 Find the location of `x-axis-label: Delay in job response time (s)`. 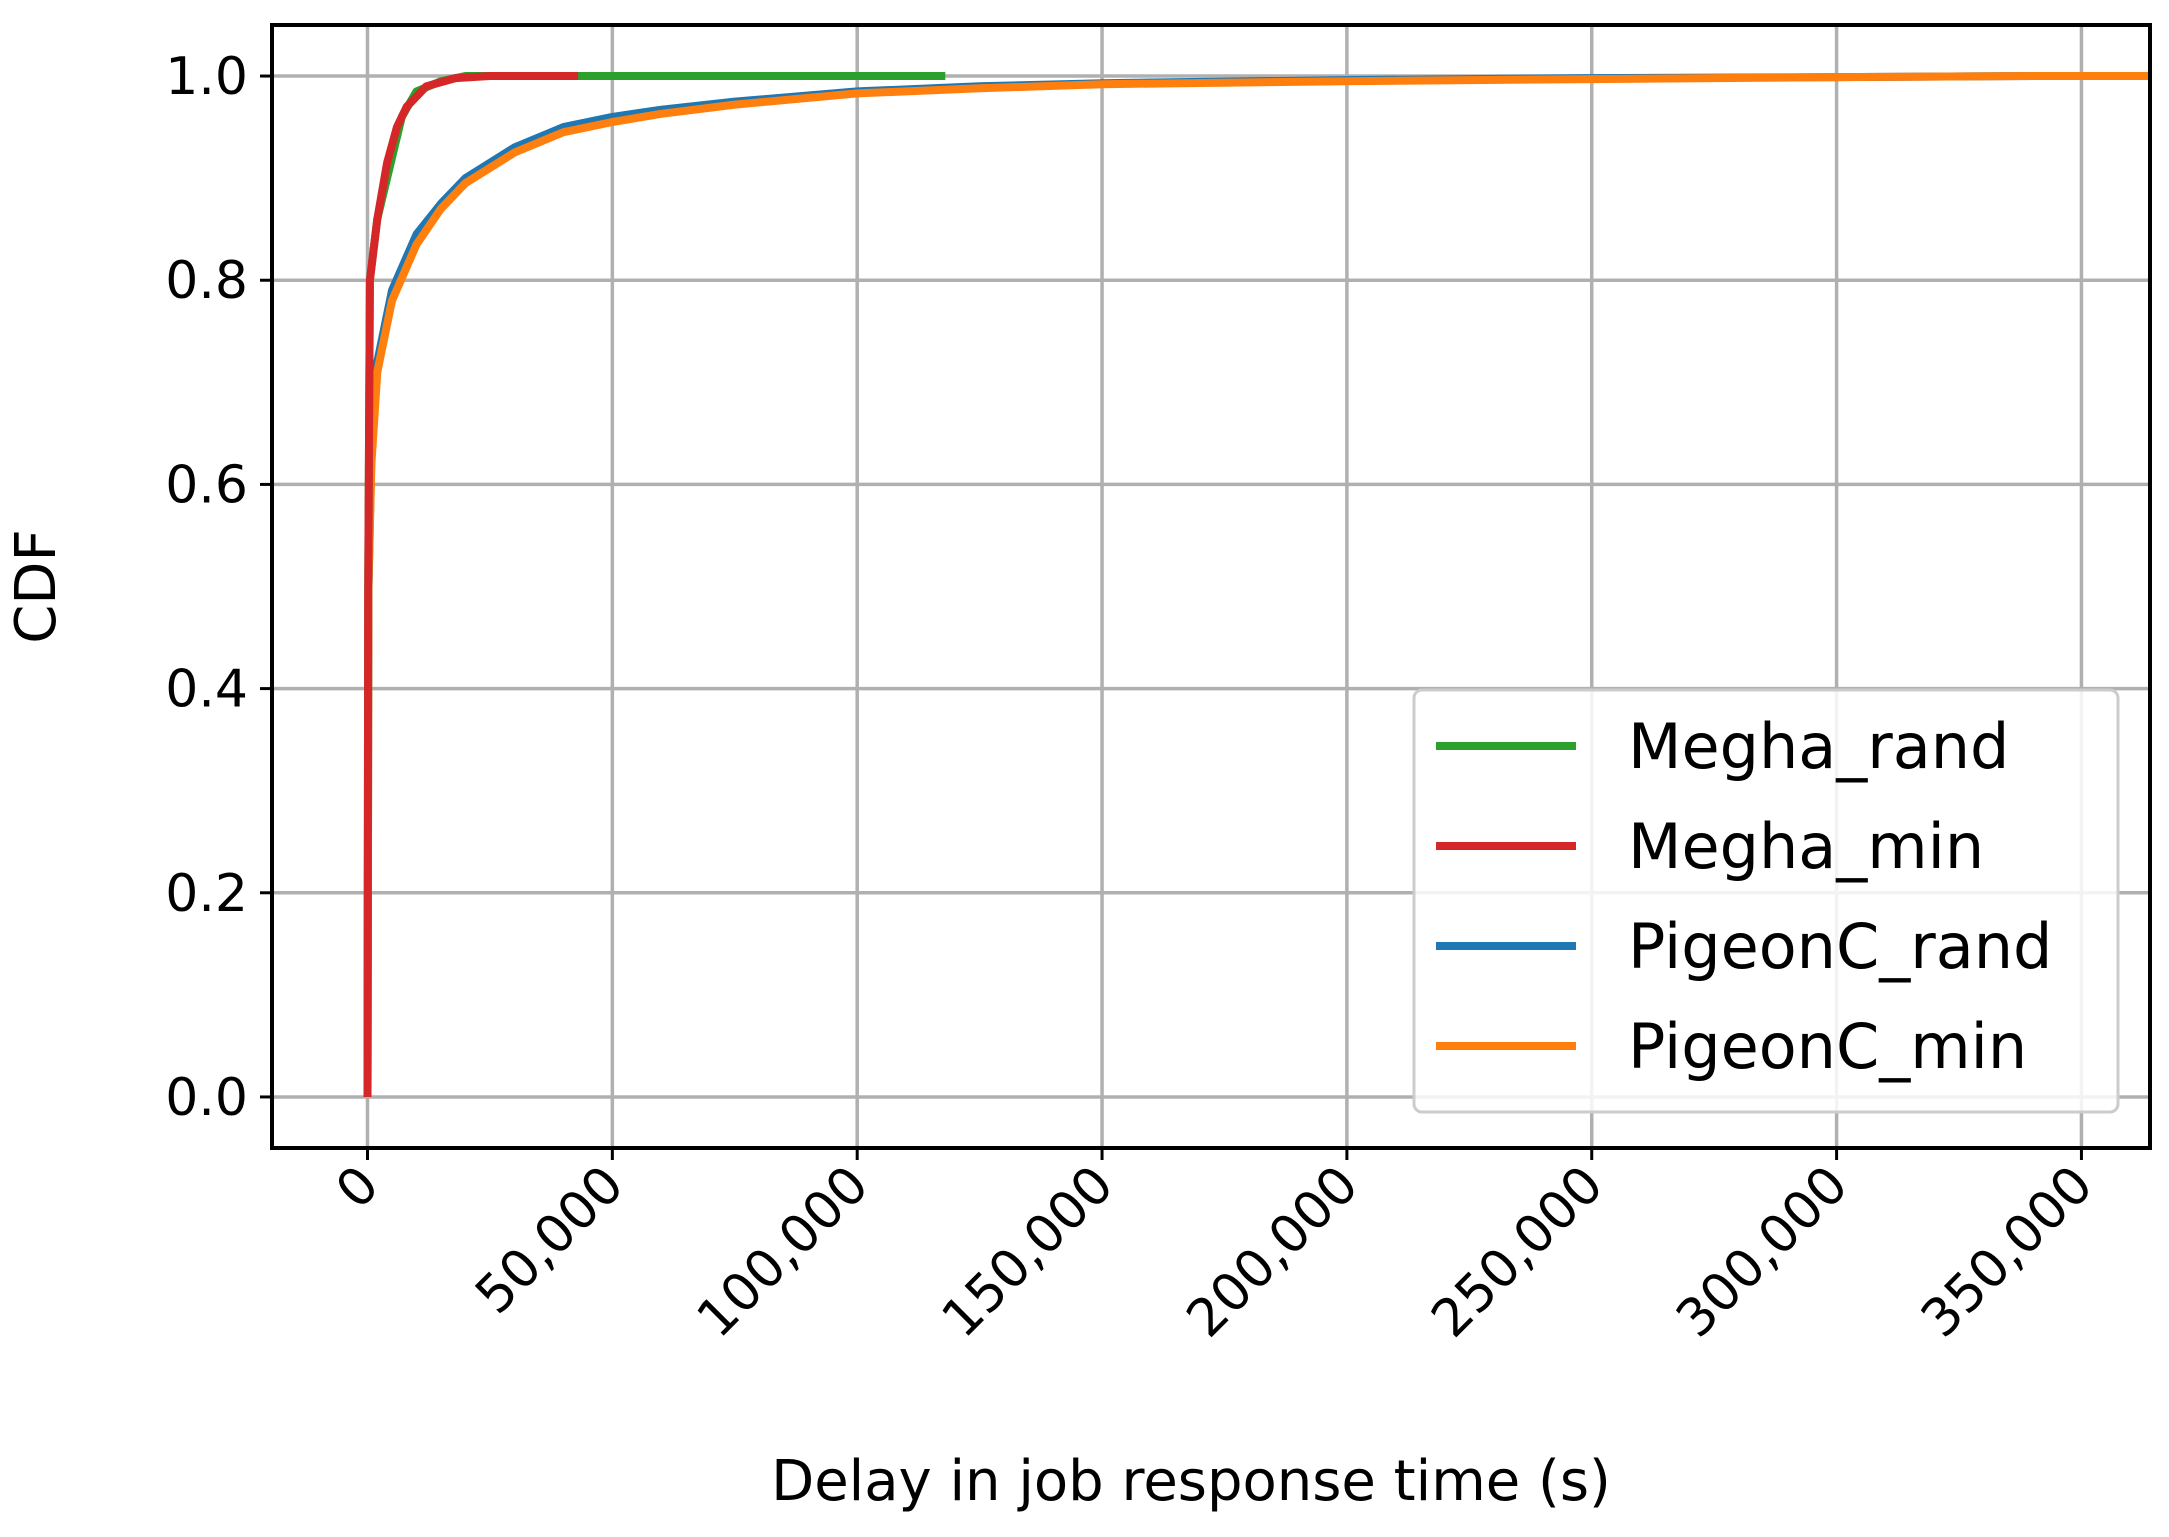

x-axis-label: Delay in job response time (s) is located at coordinates (1191, 1481).